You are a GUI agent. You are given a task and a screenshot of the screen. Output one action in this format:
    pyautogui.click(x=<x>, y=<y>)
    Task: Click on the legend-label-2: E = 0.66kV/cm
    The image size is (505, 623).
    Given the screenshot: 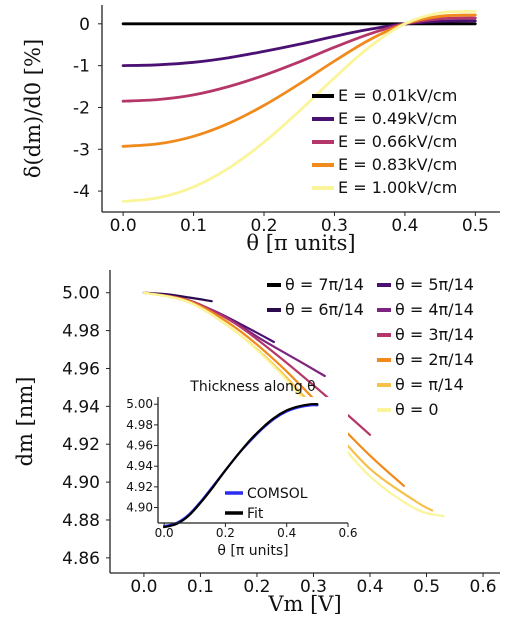 What is the action you would take?
    pyautogui.click(x=397, y=141)
    